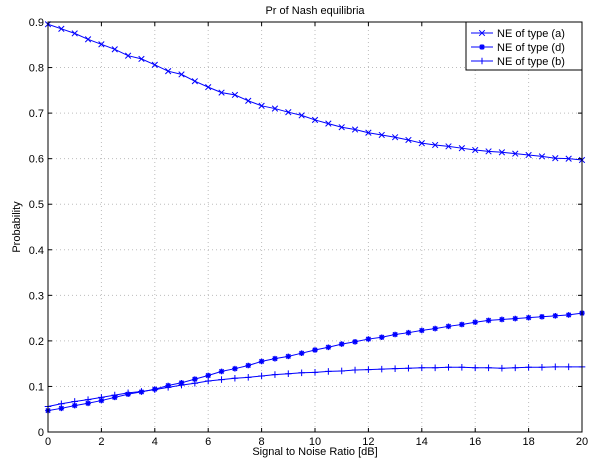 The width and height of the screenshot is (608, 462). I want to click on x-tick-label: 6, so click(208, 442).